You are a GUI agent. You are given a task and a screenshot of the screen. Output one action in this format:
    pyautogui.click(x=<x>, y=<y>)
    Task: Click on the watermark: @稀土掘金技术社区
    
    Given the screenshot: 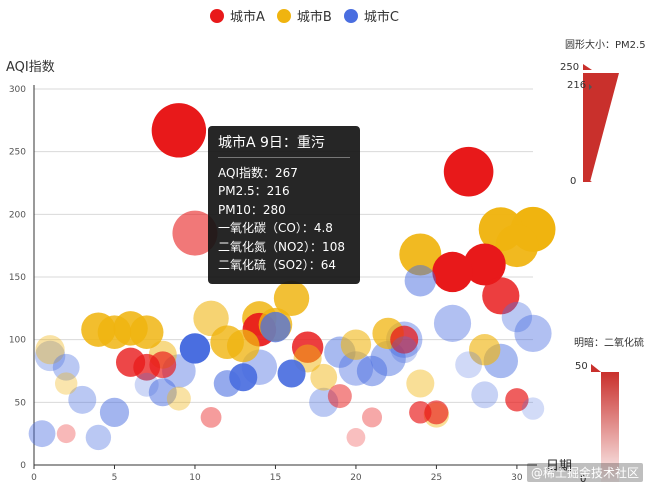 What is the action you would take?
    pyautogui.click(x=584, y=472)
    